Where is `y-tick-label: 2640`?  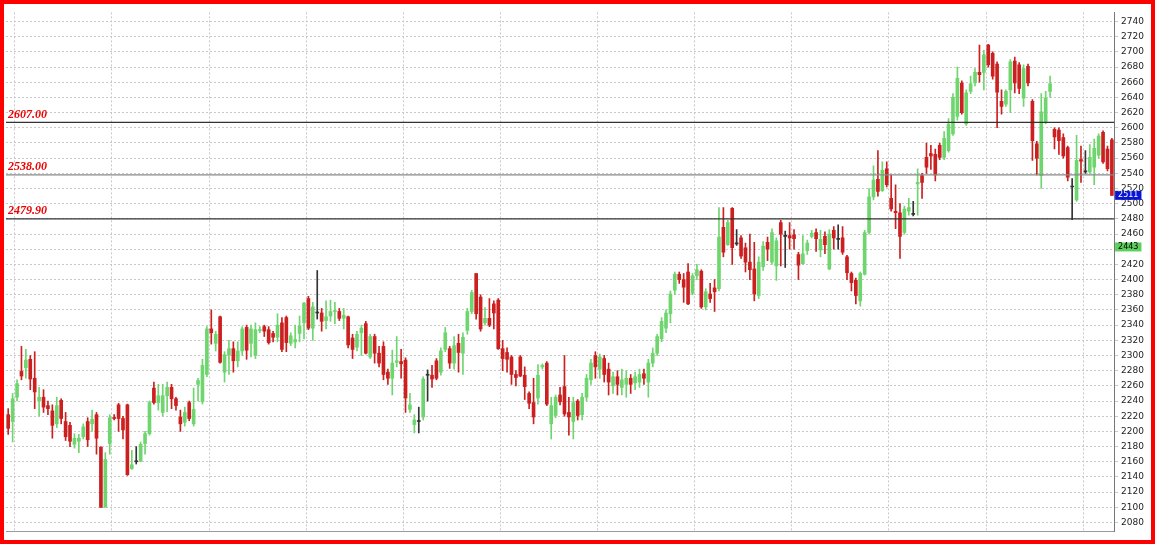
y-tick-label: 2640 is located at coordinates (1133, 96).